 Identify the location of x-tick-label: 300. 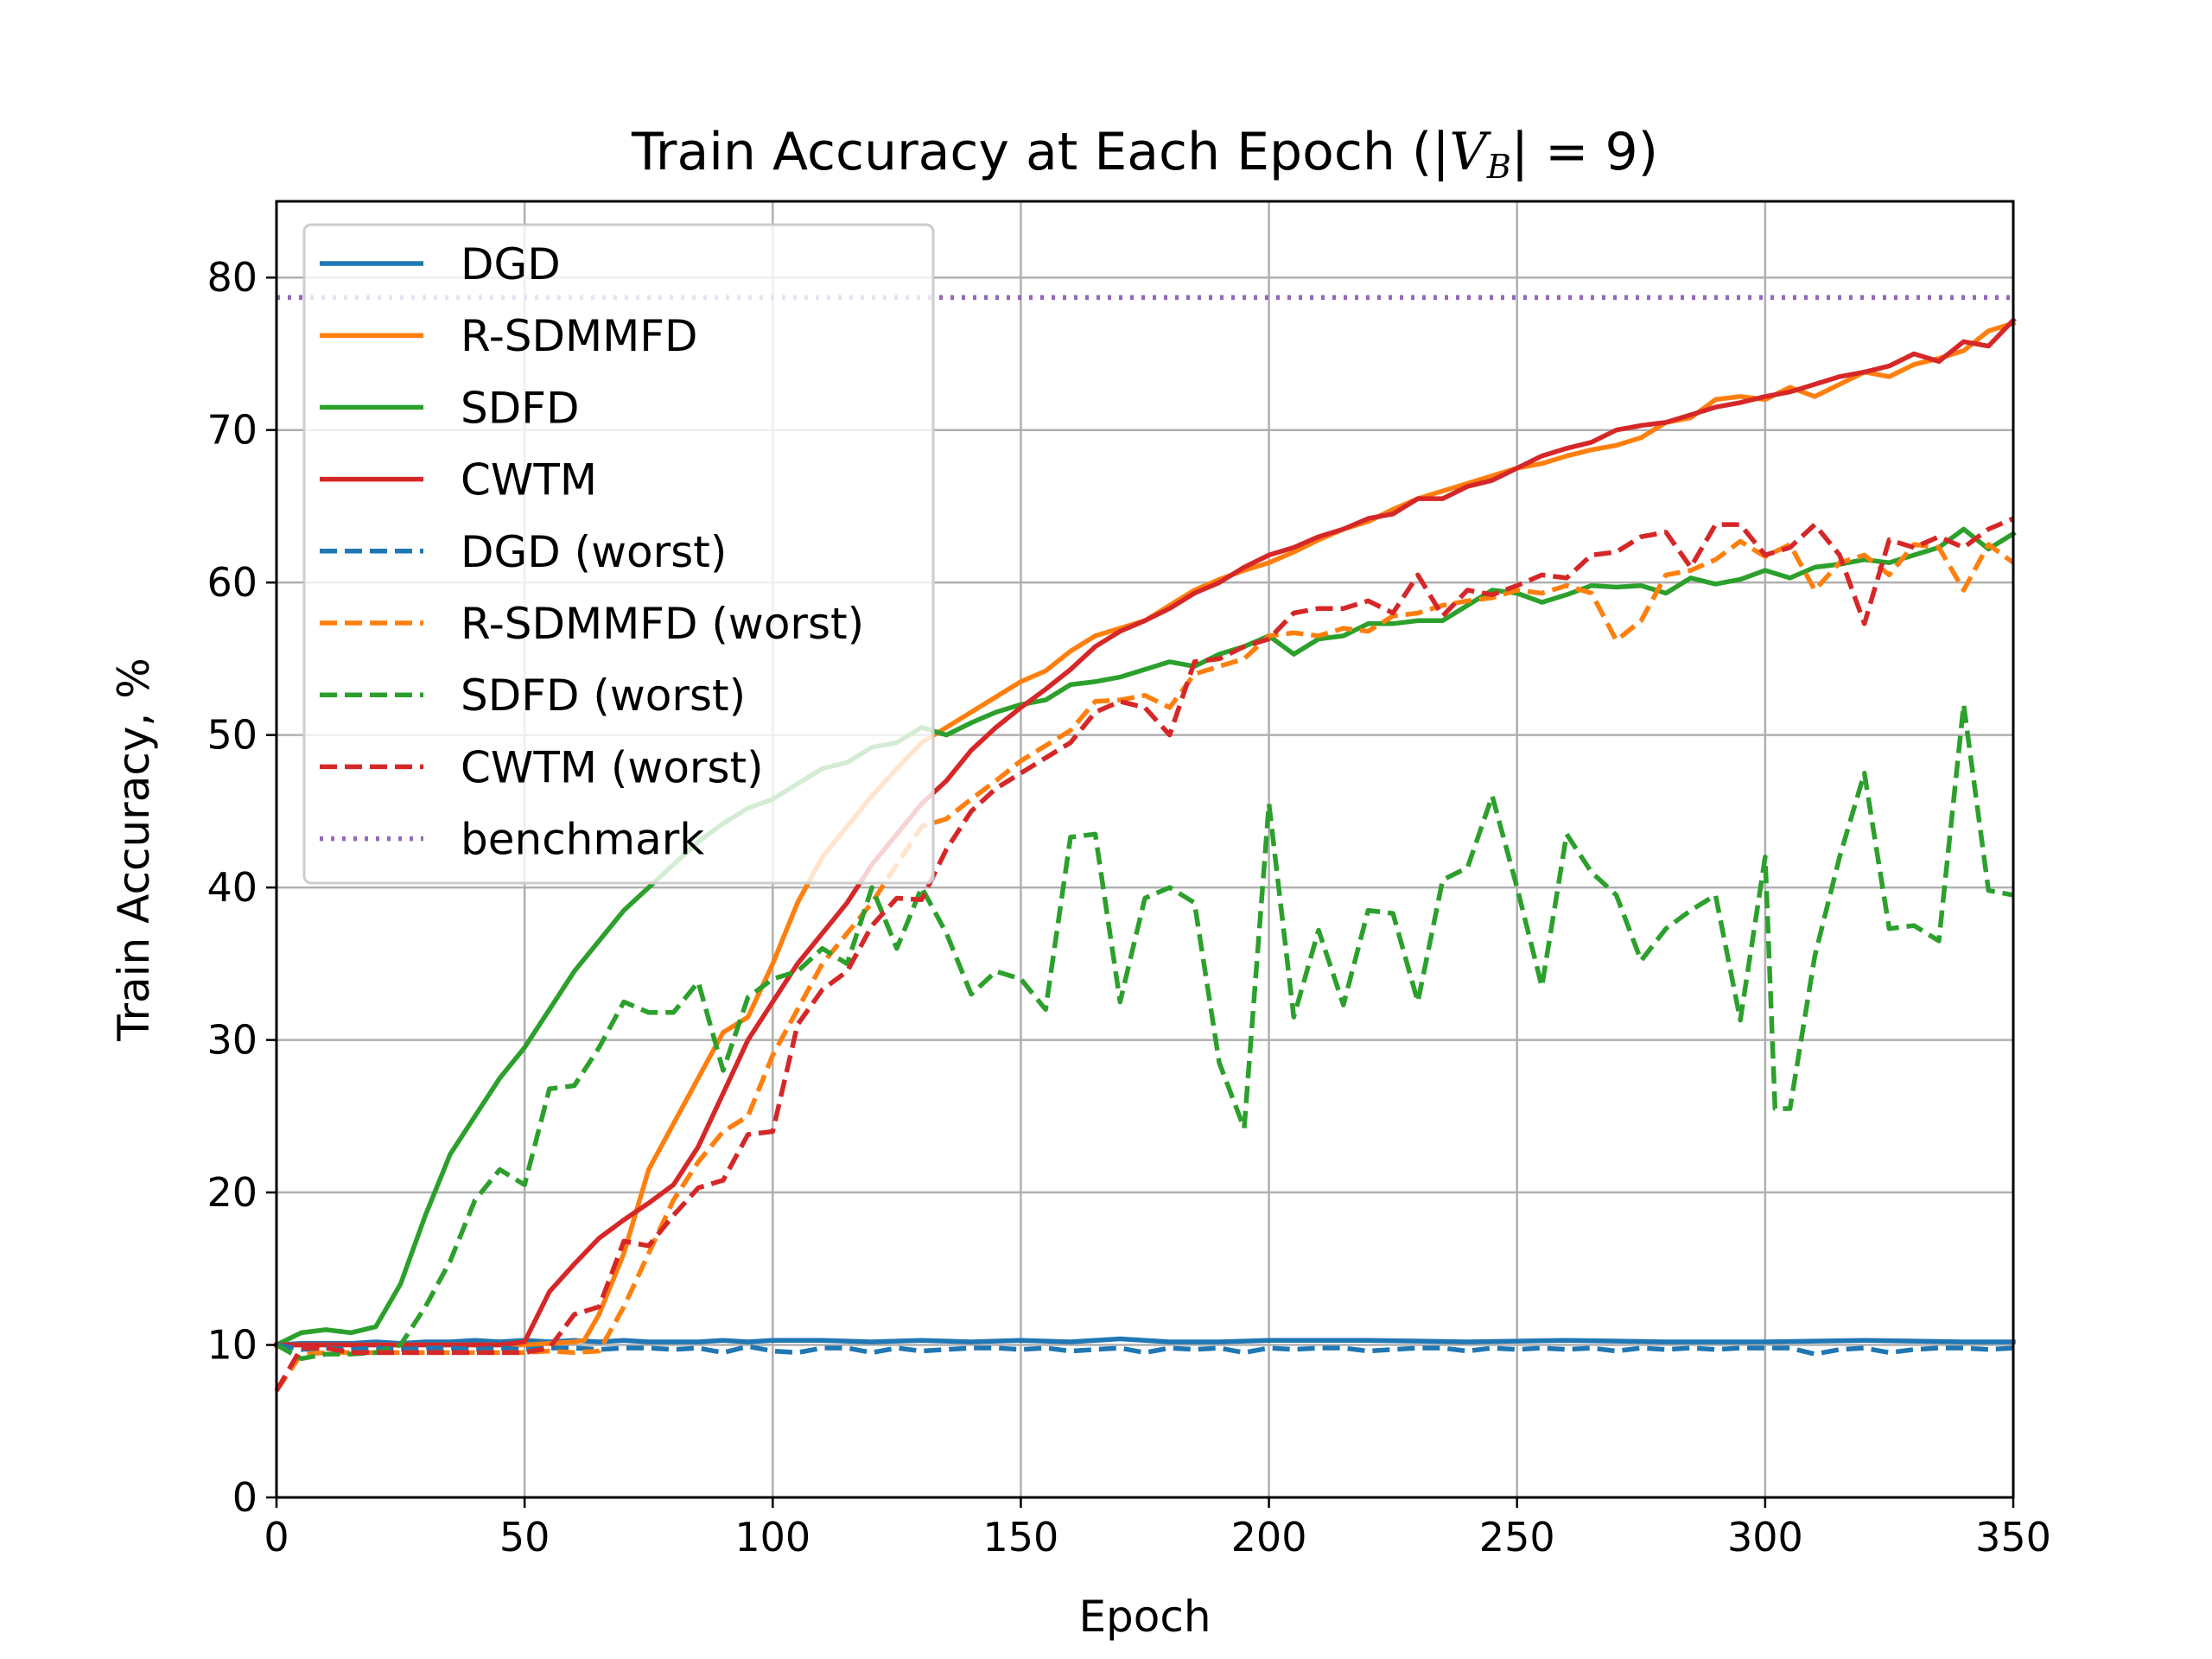
(1765, 1537).